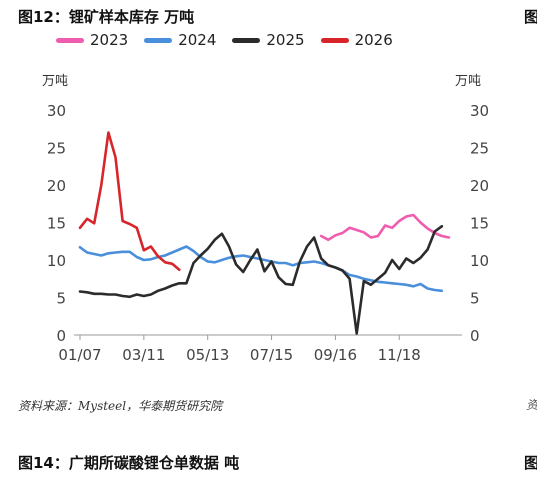  I want to click on x-tick-label-5: 11/18, so click(399, 355).